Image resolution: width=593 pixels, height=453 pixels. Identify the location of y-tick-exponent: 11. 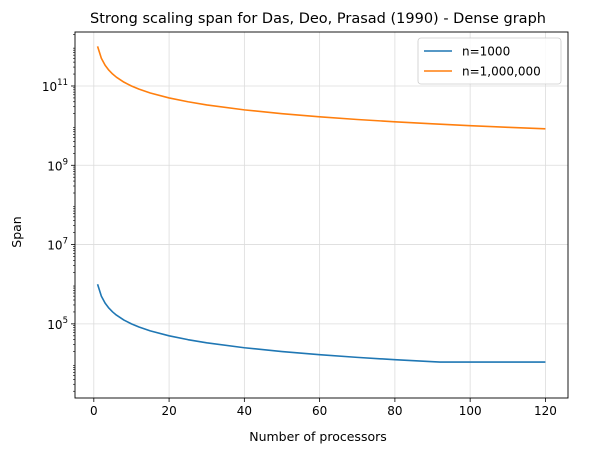
(62, 83).